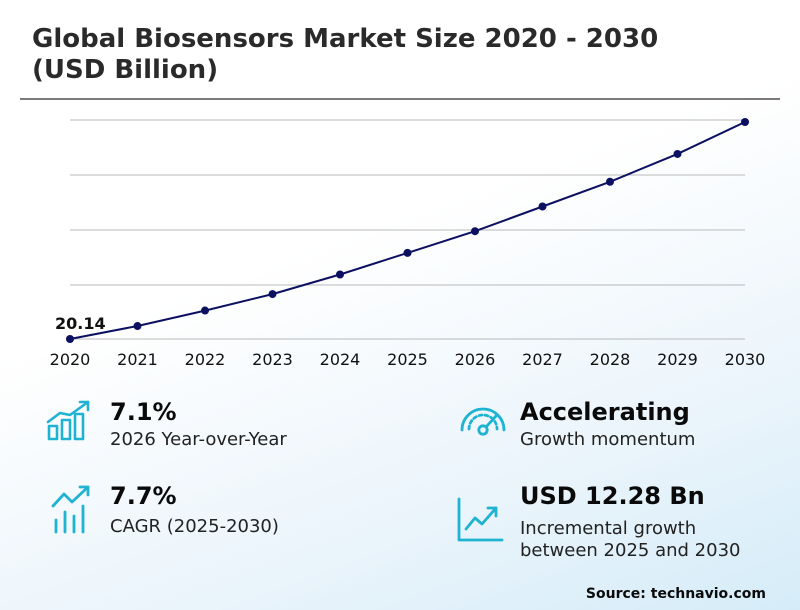 The height and width of the screenshot is (610, 800). Describe the element at coordinates (542, 359) in the screenshot. I see `x-tick-label: 2027` at that location.